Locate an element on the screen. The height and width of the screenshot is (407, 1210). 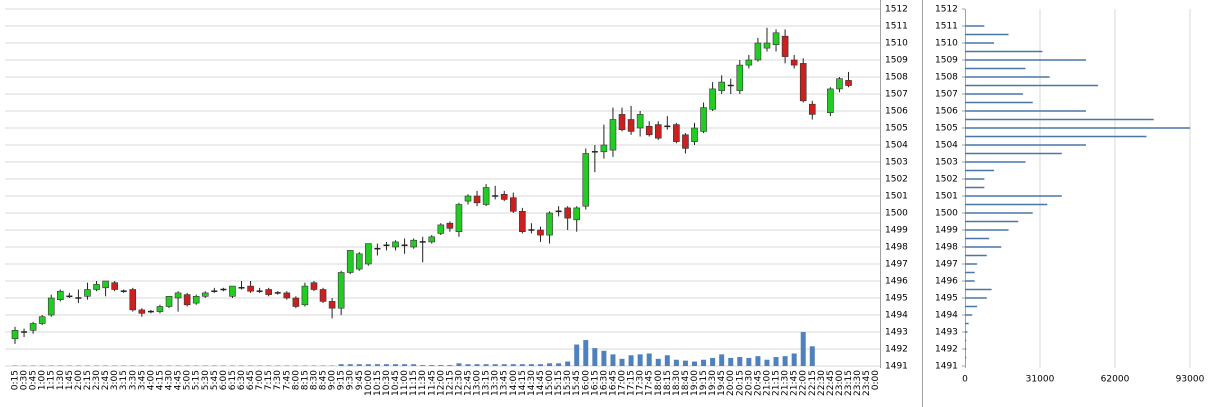
x-tick-label: 11:30 is located at coordinates (423, 383).